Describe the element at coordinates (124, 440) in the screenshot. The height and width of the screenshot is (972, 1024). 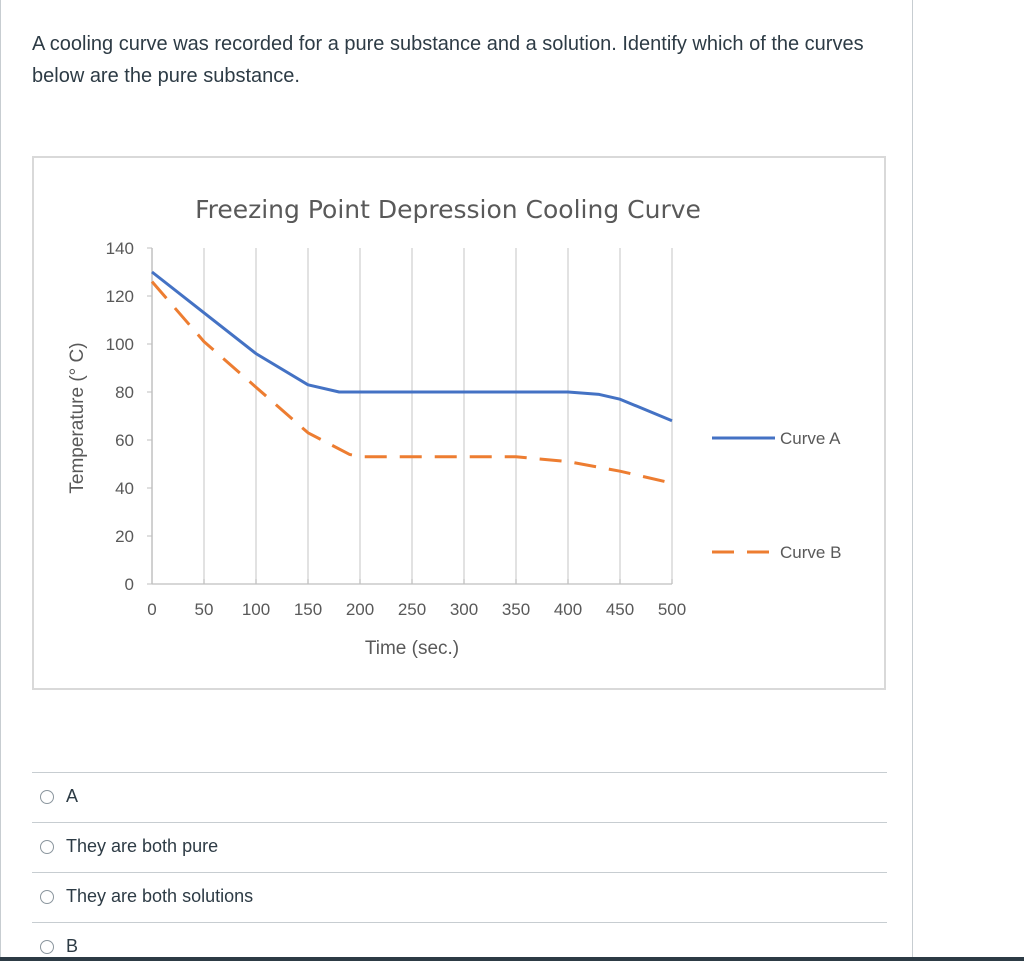
I see `y-tick-label: 60` at that location.